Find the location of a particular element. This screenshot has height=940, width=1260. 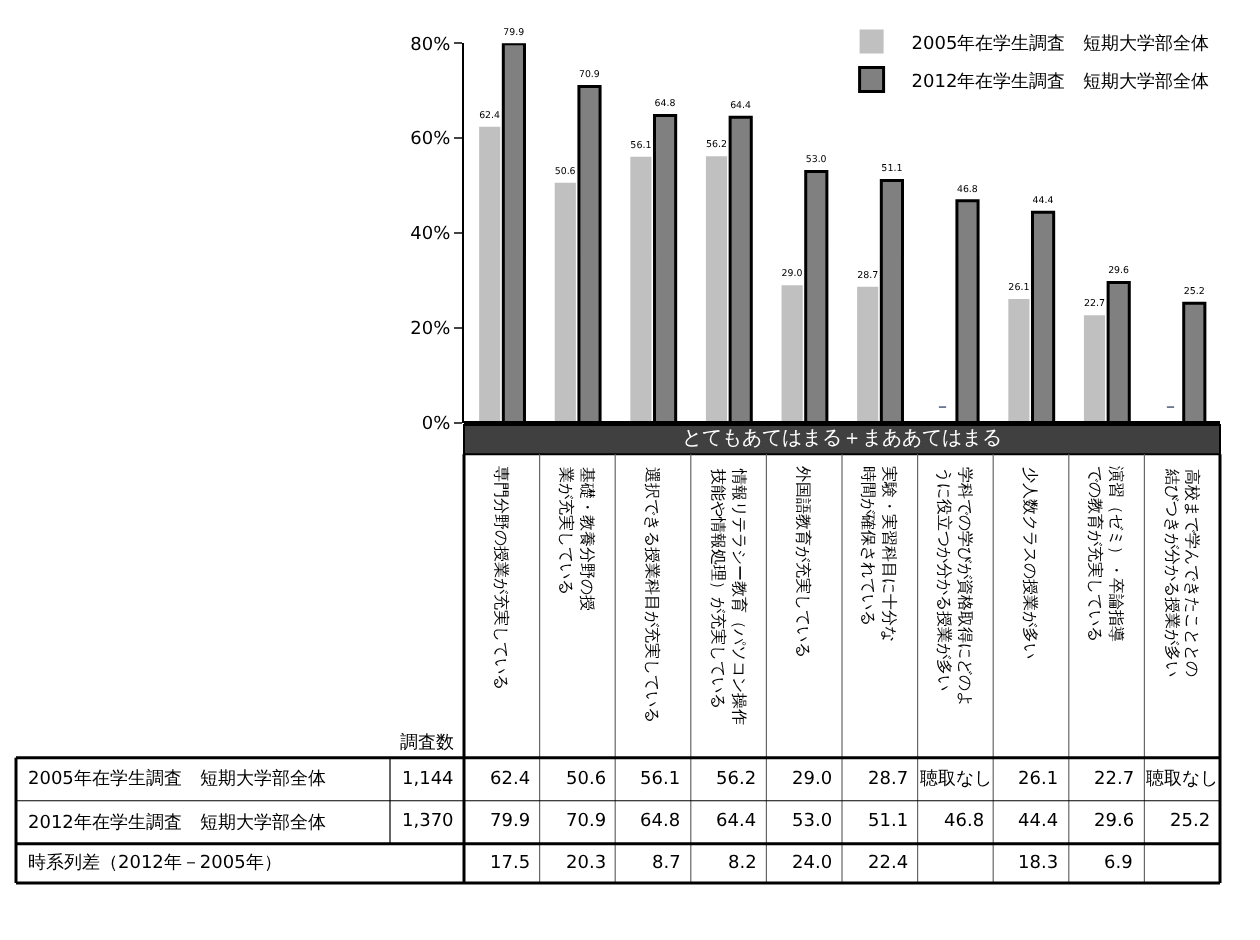

data-label: 46.8 is located at coordinates (964, 822).